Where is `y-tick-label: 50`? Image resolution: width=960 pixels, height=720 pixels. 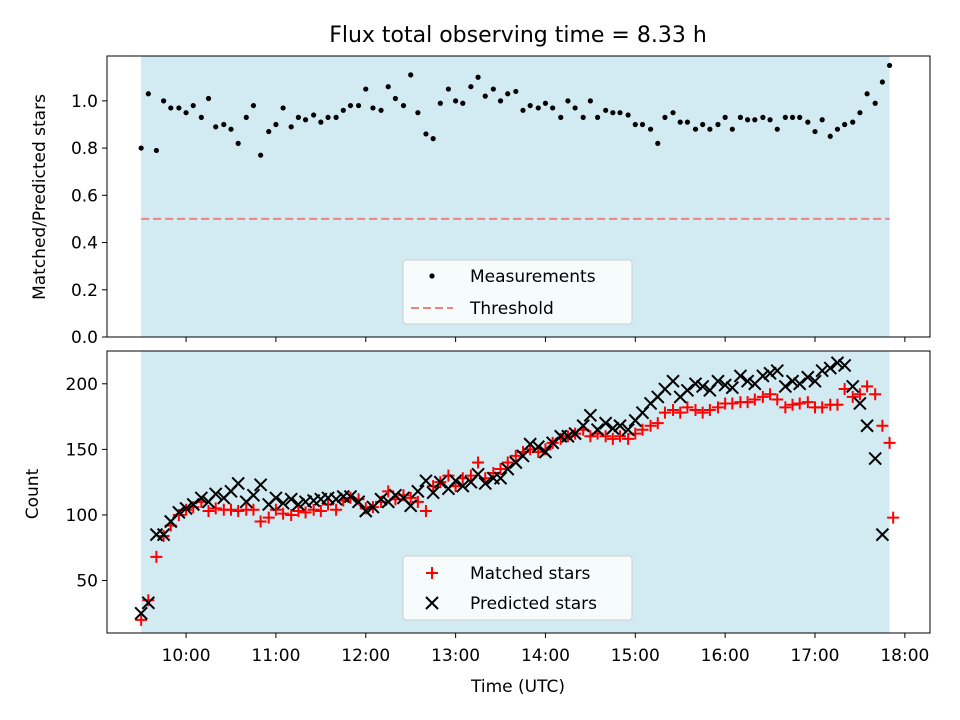
y-tick-label: 50 is located at coordinates (87, 582).